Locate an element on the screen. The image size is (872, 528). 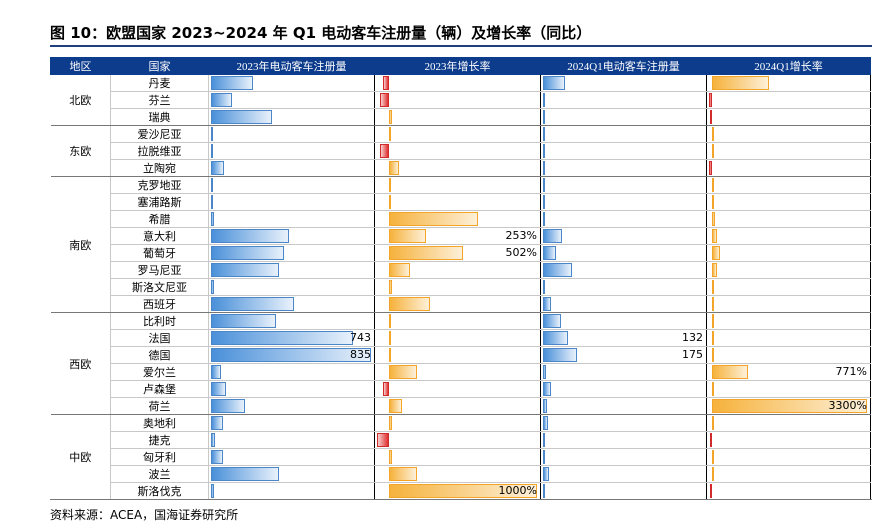
row: 立陶宛 is located at coordinates (461, 168).